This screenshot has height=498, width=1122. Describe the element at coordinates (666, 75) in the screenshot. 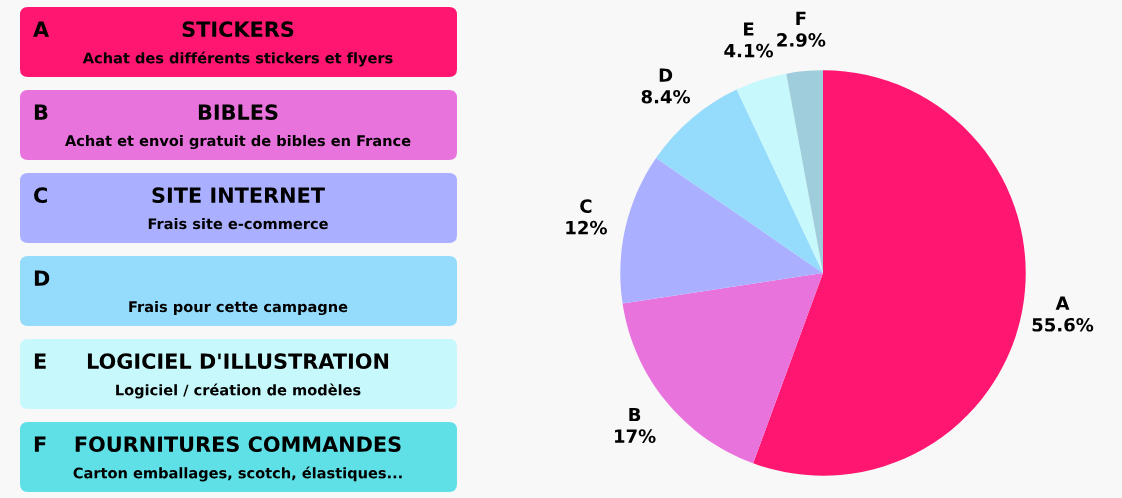

I see `slice-label: D` at that location.